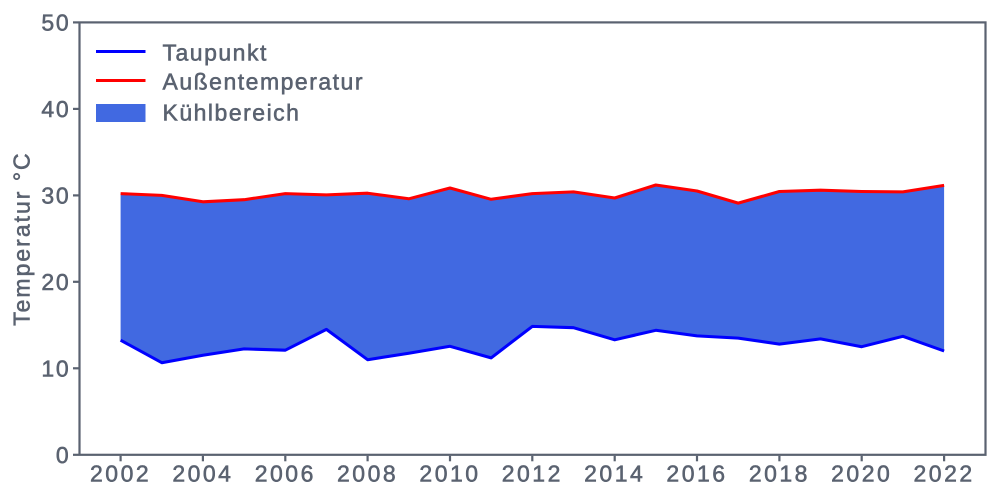  I want to click on svg-text: 2022, so click(944, 474).